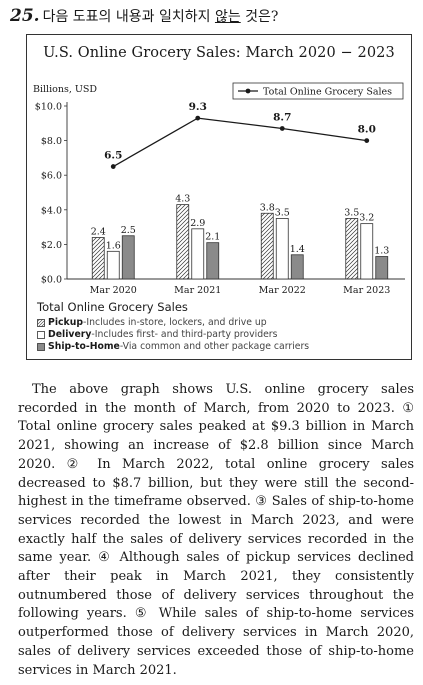 Image resolution: width=423 pixels, height=685 pixels. What do you see at coordinates (51, 176) in the screenshot?
I see `y-tick-label: $6.0` at bounding box center [51, 176].